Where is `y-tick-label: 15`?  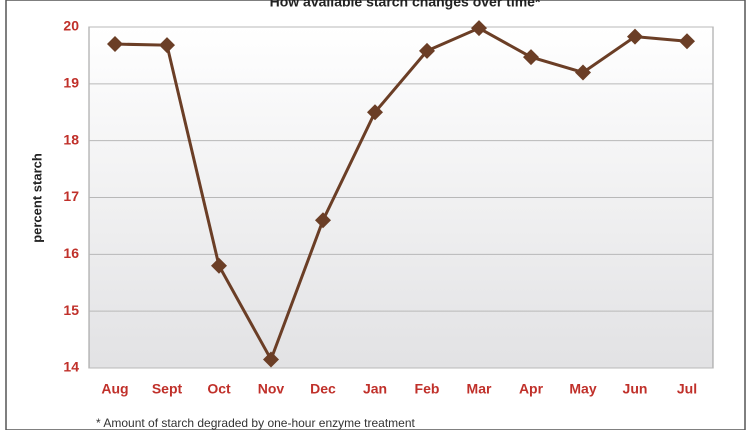 y-tick-label: 15 is located at coordinates (71, 310).